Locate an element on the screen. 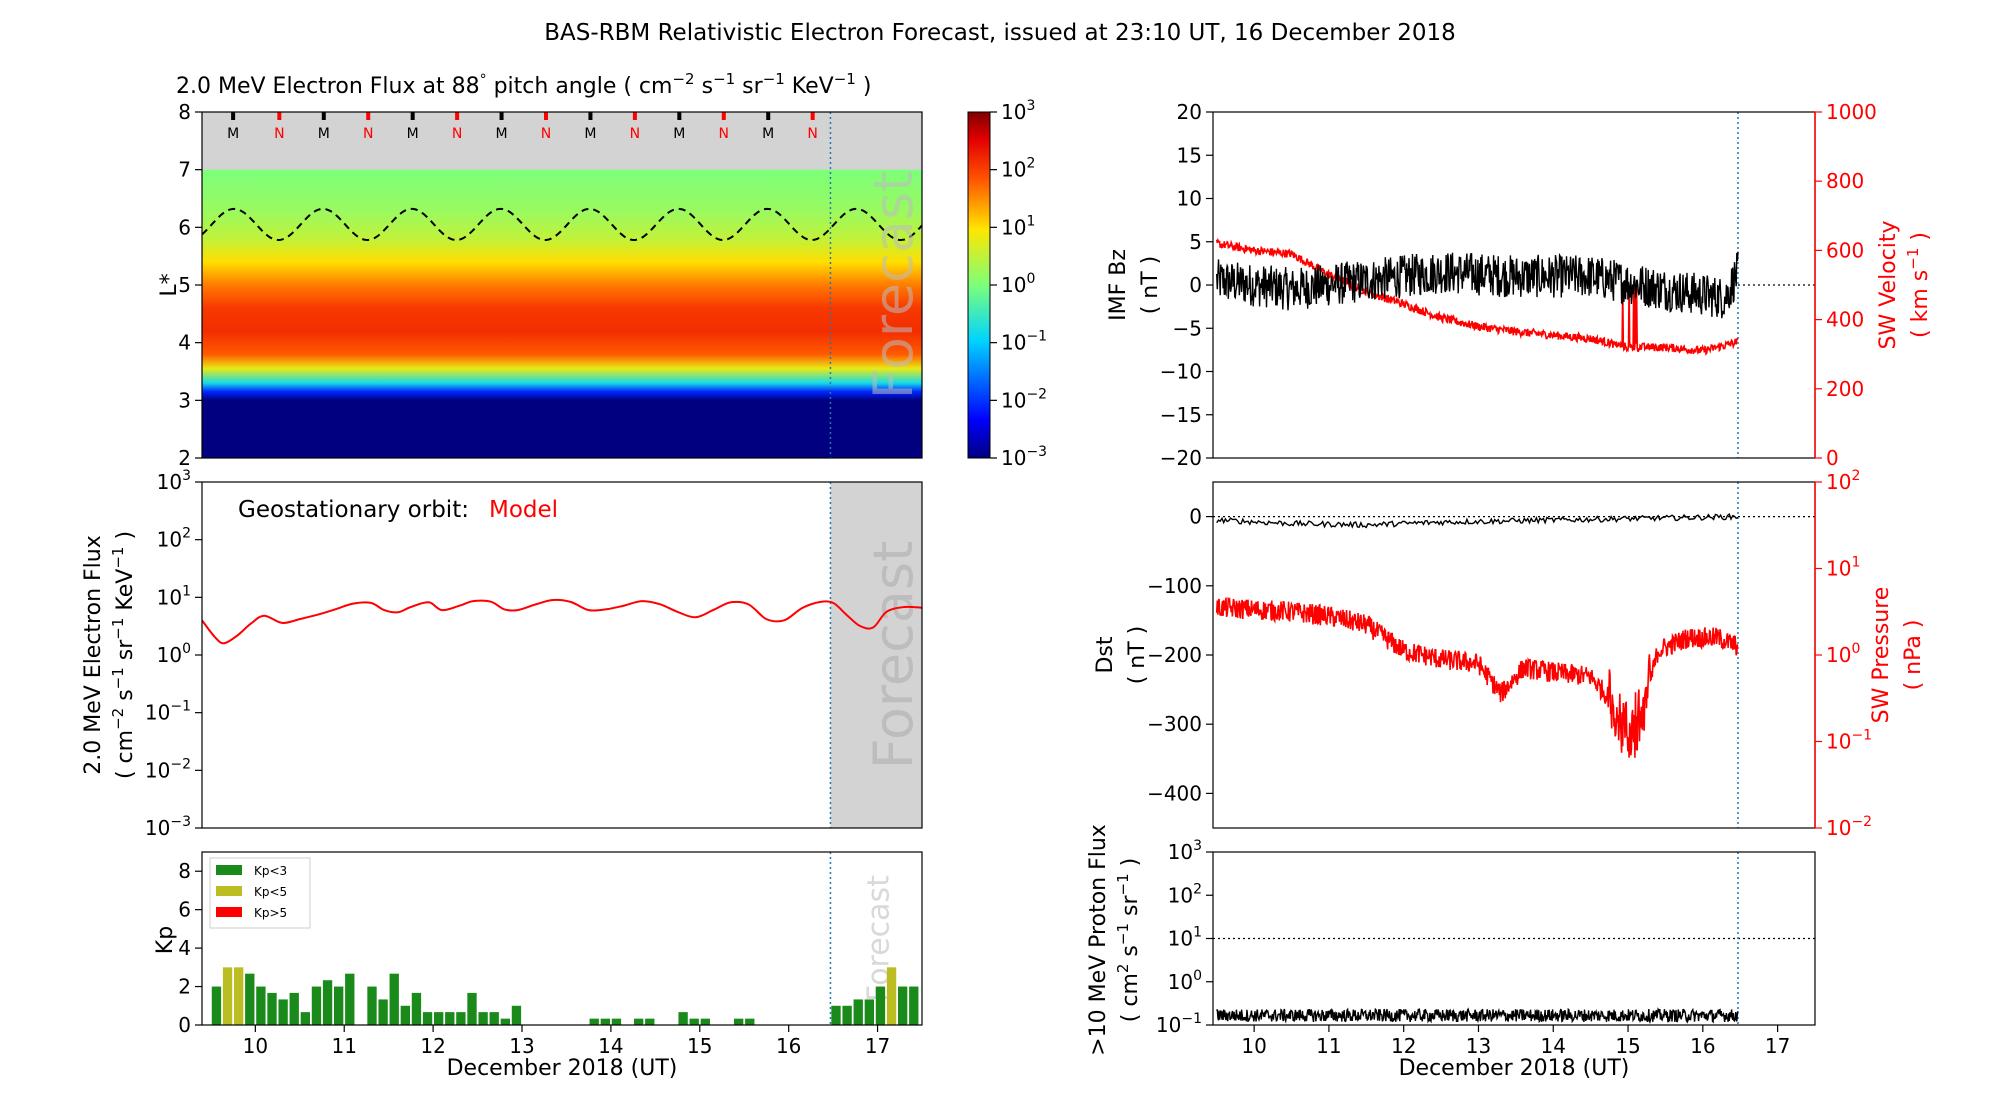 The image size is (2000, 1100). colorbar-tick-label: 10⁰ is located at coordinates (1018, 284).